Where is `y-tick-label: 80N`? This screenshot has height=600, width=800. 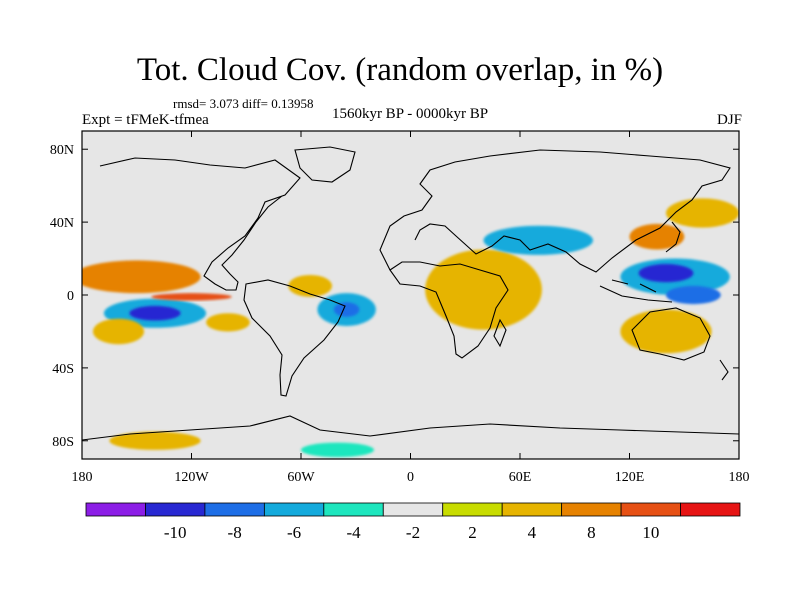 y-tick-label: 80N is located at coordinates (62, 150).